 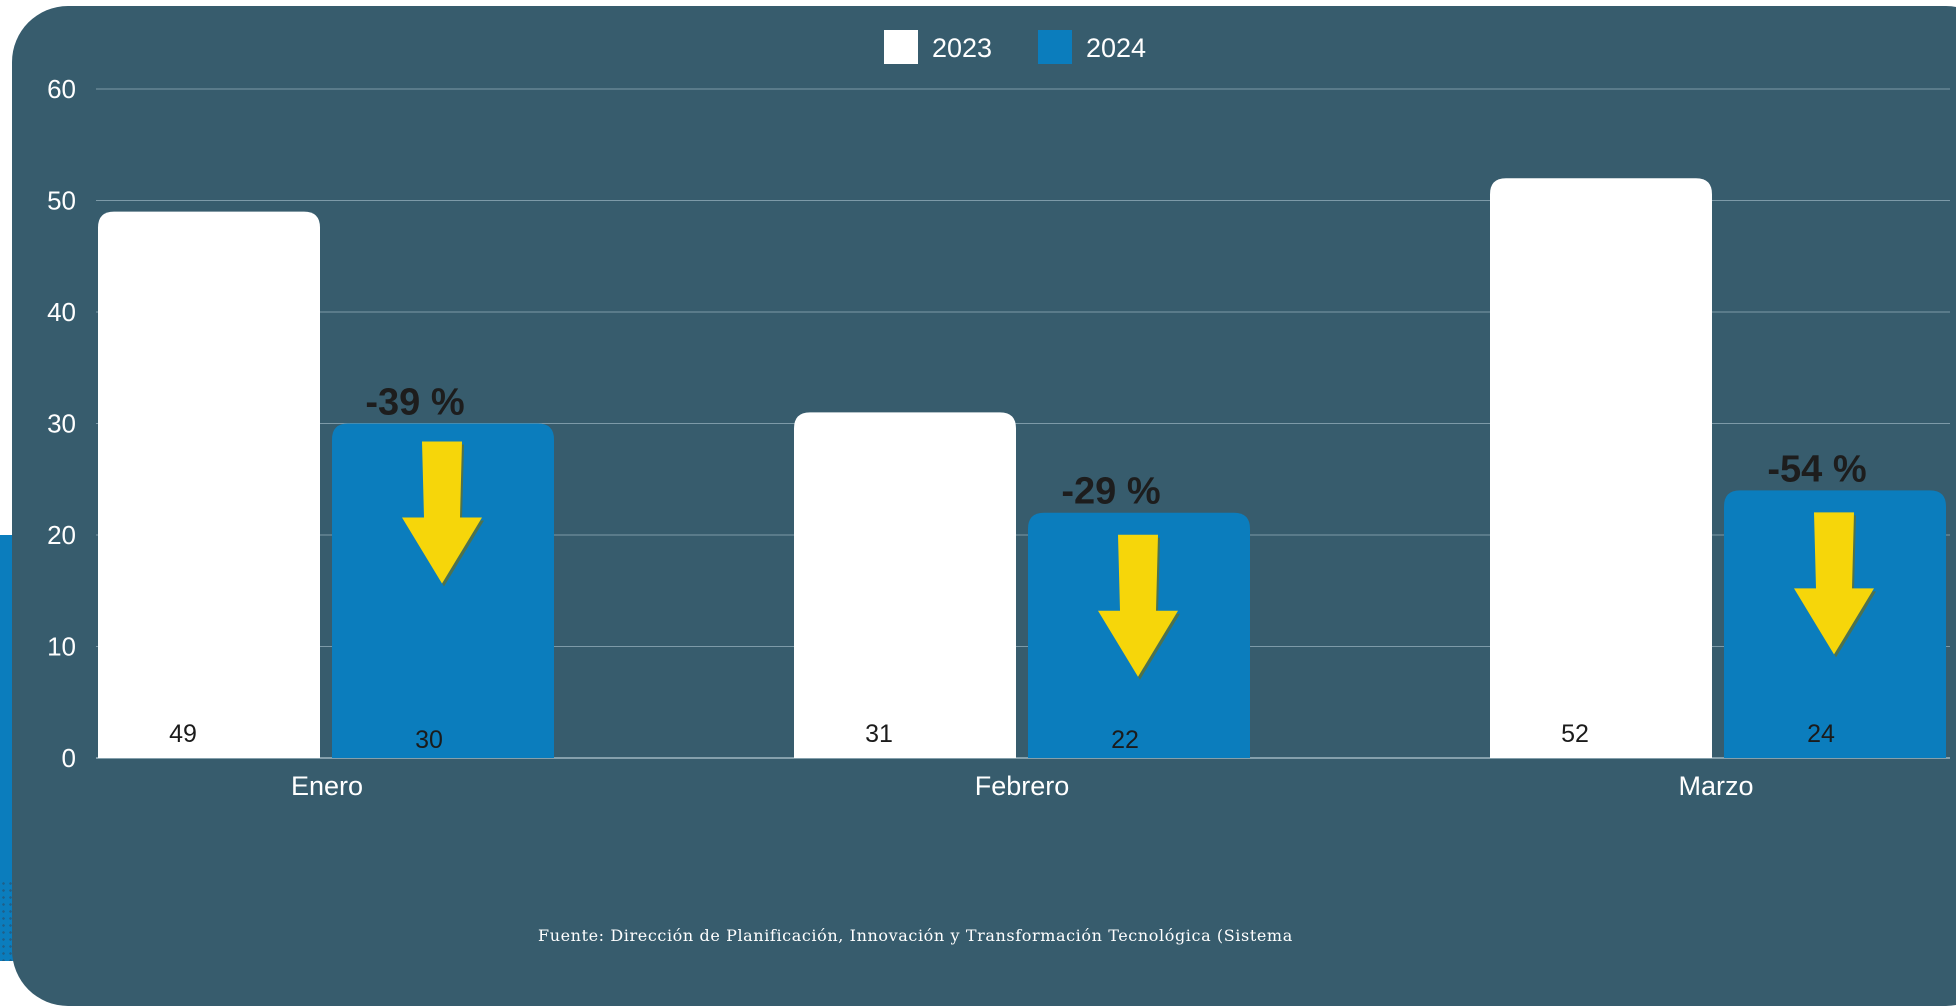 What do you see at coordinates (879, 734) in the screenshot?
I see `data-label: 31` at bounding box center [879, 734].